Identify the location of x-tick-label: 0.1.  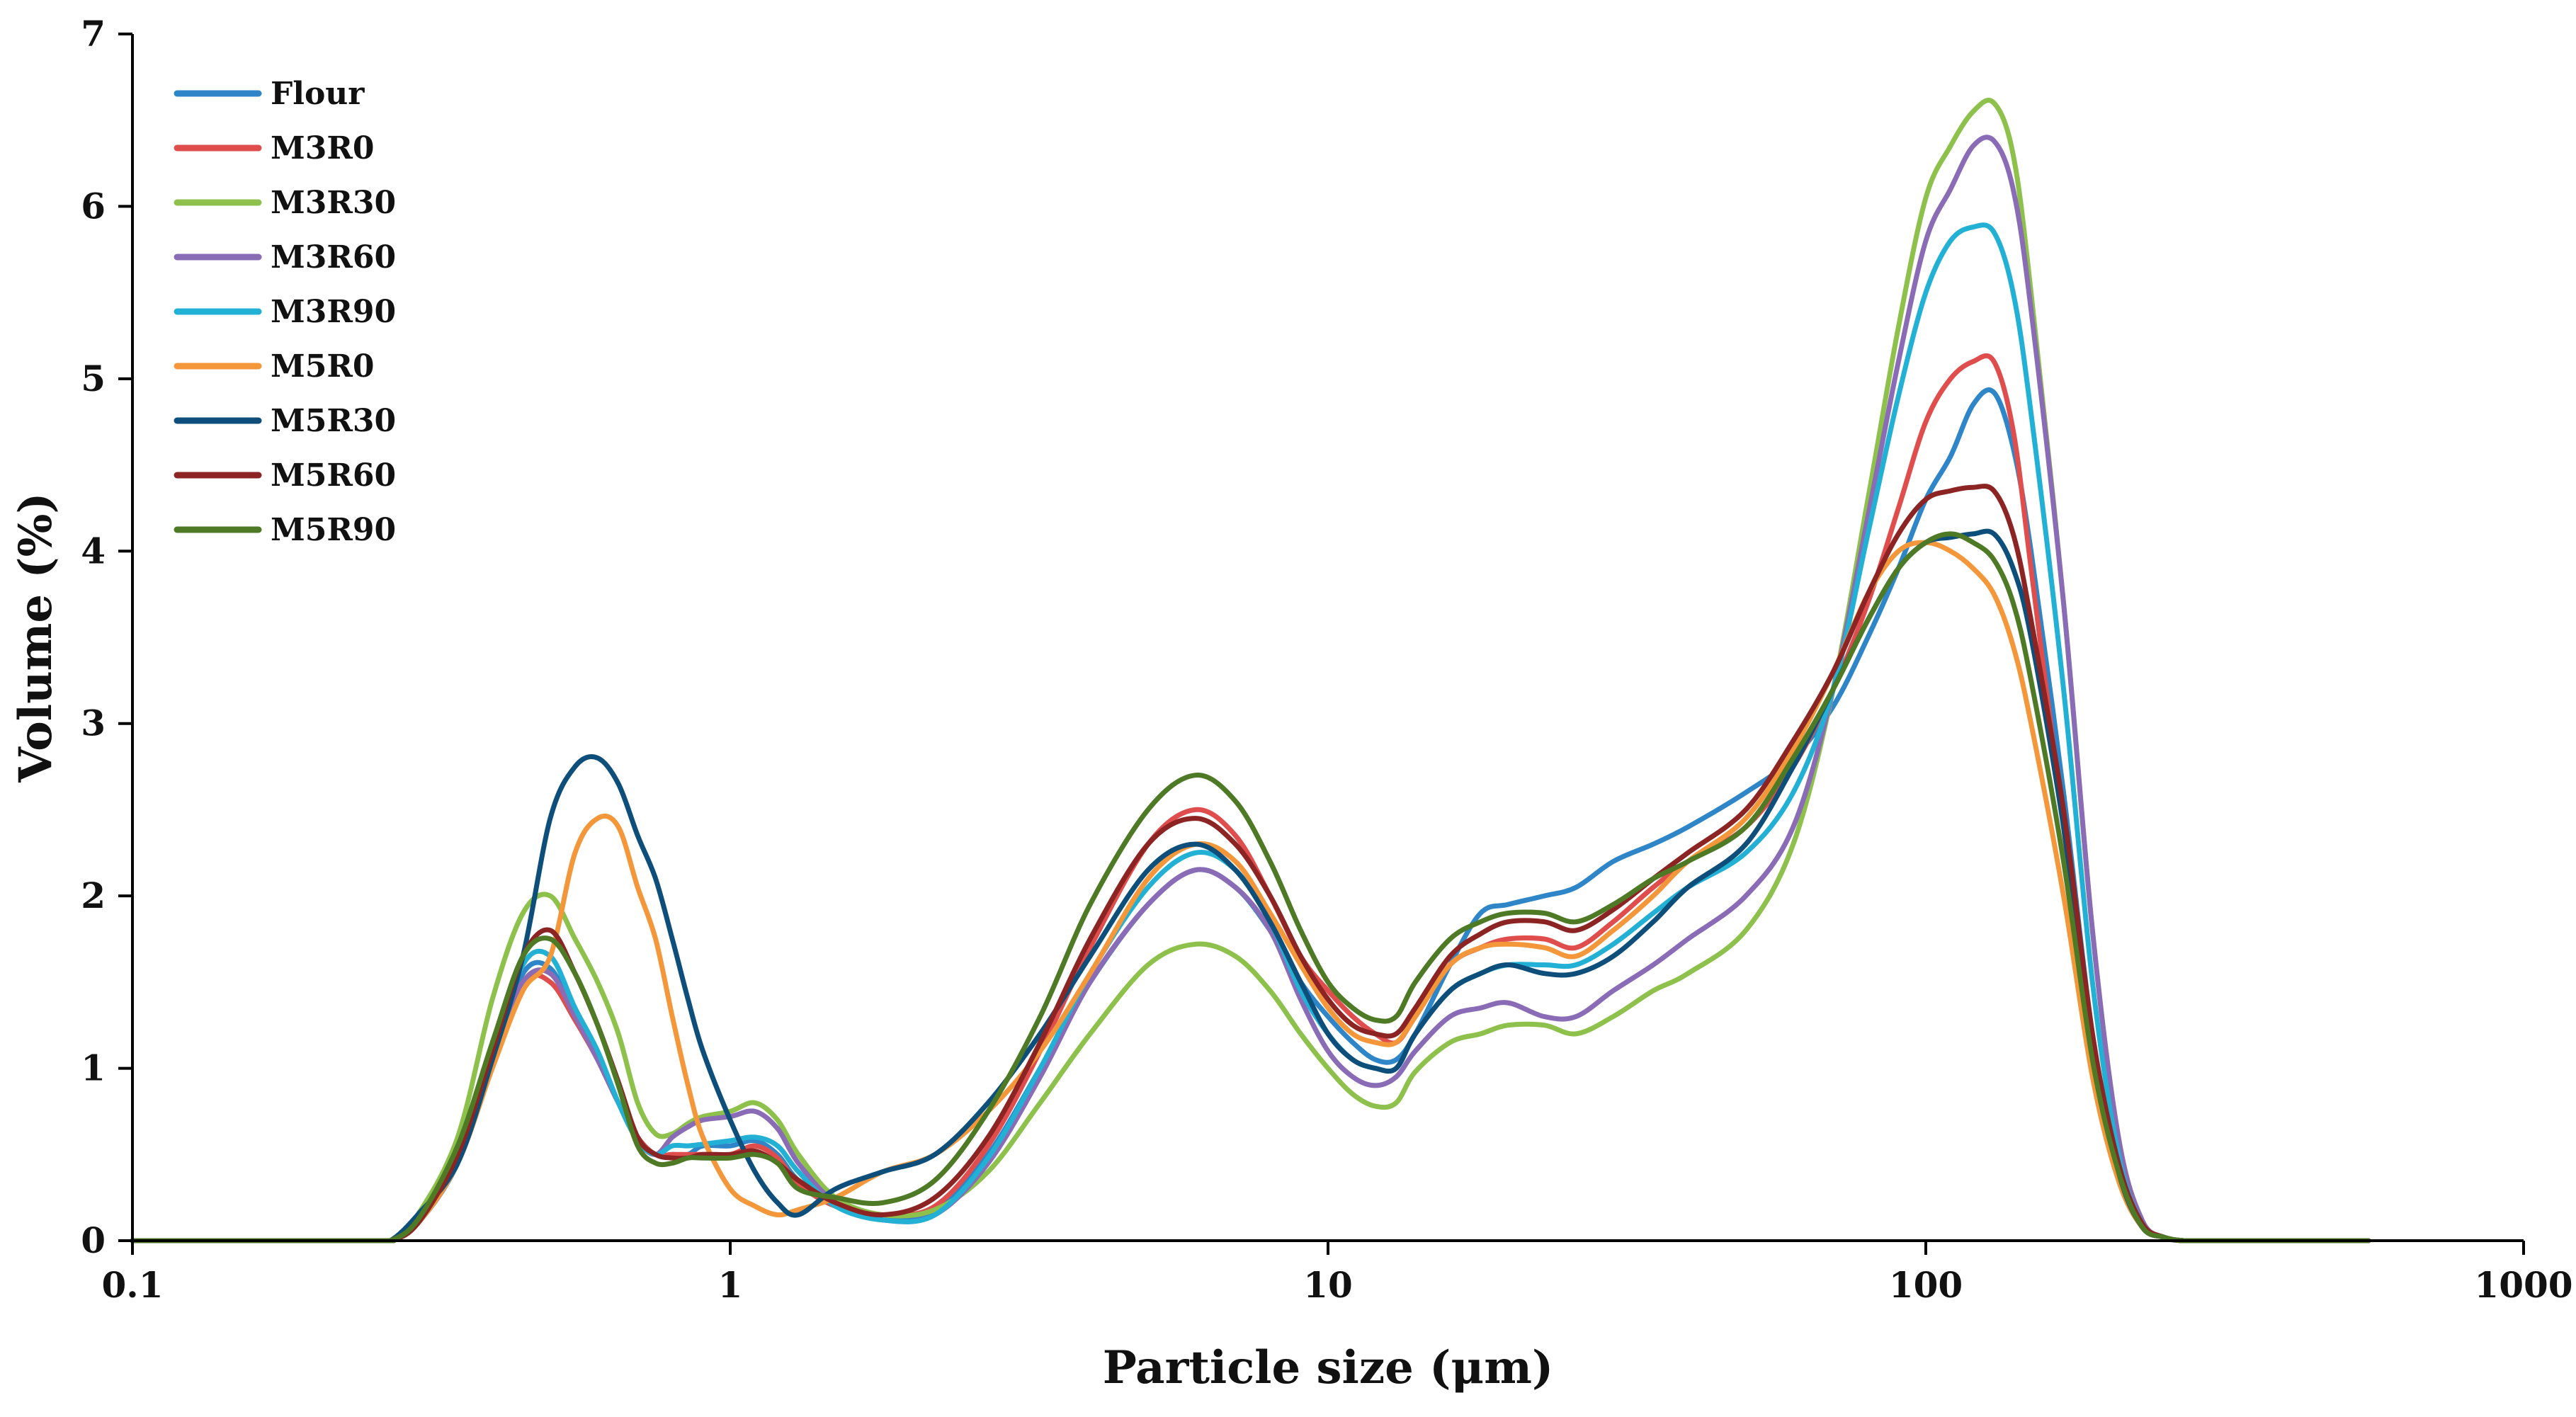
(133, 1285).